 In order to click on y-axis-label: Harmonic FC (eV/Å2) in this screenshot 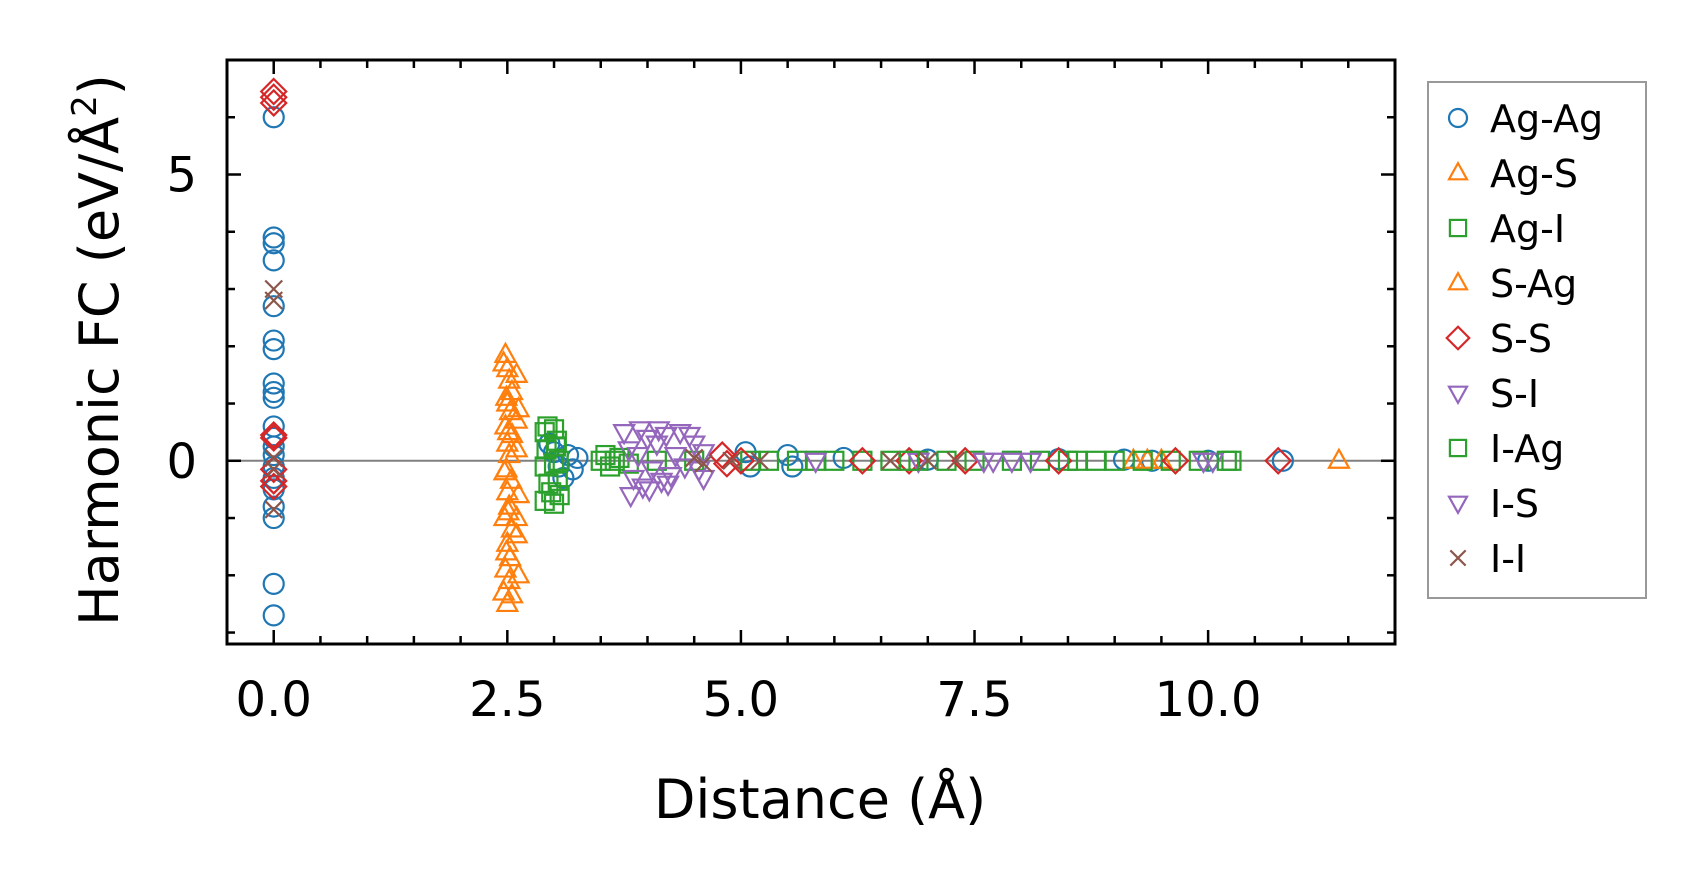, I will do `click(98, 350)`.